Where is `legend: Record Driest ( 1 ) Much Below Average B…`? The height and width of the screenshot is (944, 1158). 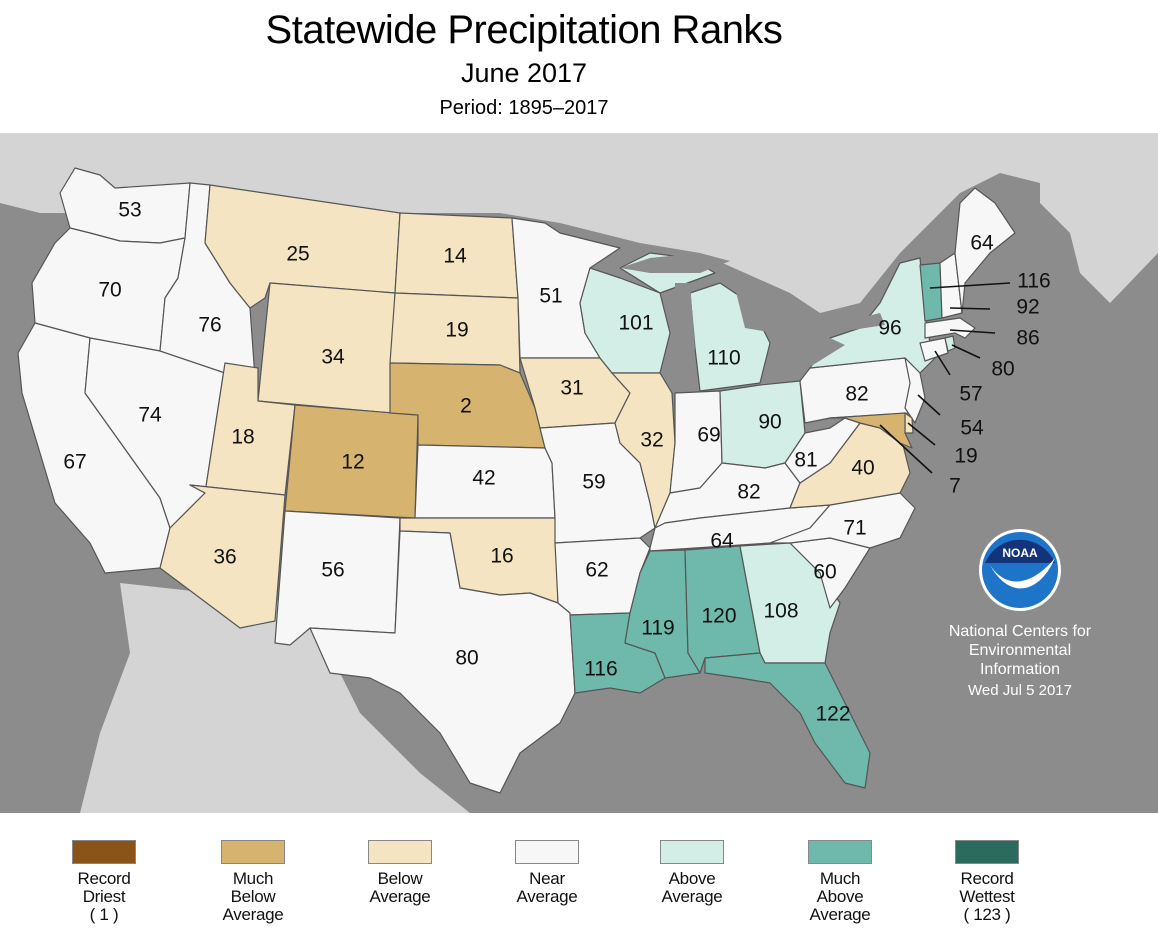
legend: Record Driest ( 1 ) Much Below Average B… is located at coordinates (579, 885).